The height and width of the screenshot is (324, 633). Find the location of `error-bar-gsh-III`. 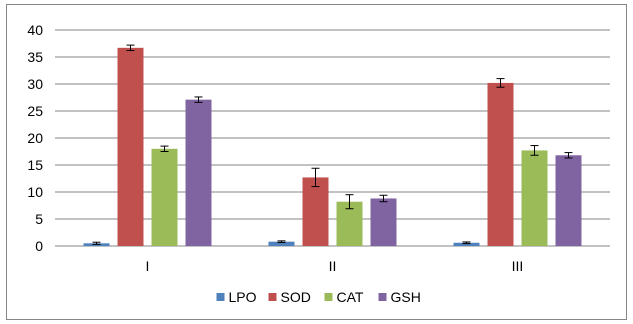

error-bar-gsh-III is located at coordinates (568, 155).